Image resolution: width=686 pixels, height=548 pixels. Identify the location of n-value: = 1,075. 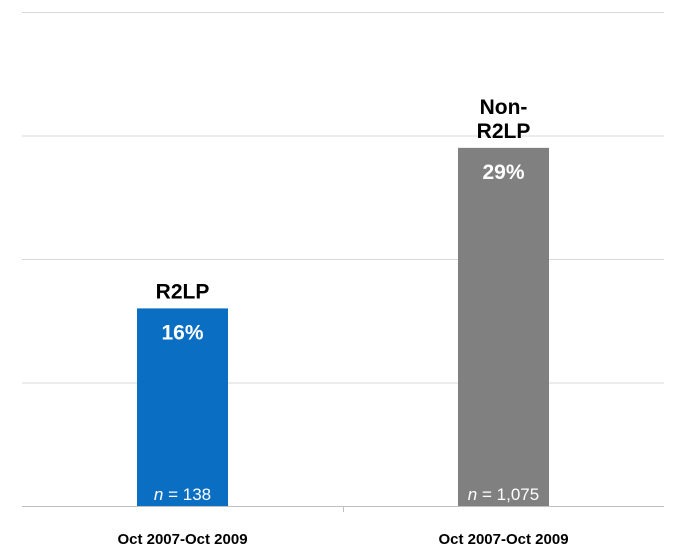
(508, 494).